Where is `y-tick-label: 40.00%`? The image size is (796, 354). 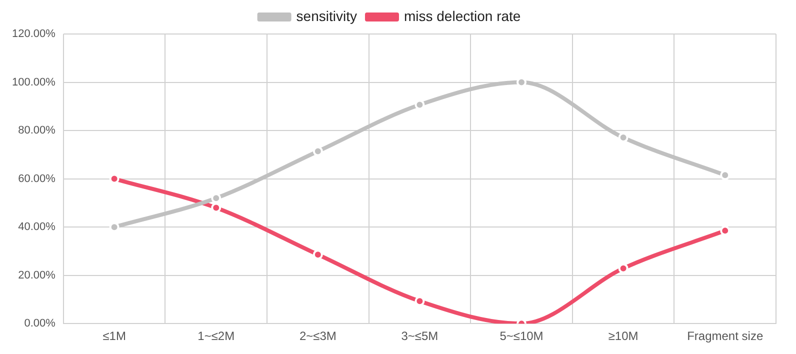 y-tick-label: 40.00% is located at coordinates (37, 227).